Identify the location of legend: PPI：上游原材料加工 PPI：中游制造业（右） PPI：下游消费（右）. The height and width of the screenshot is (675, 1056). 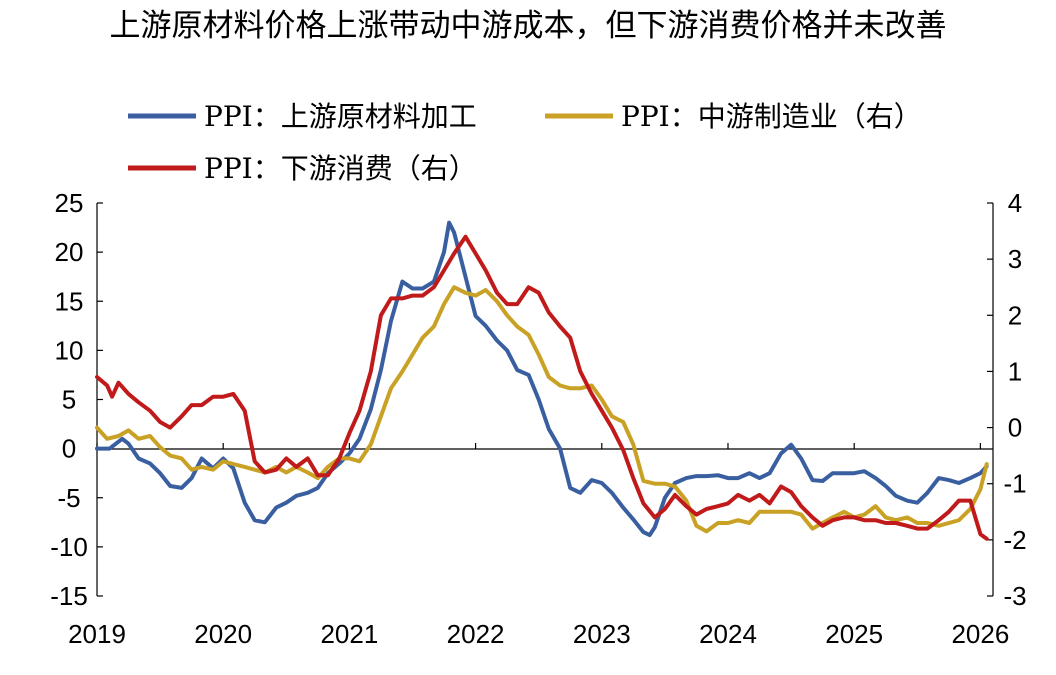
(525, 142).